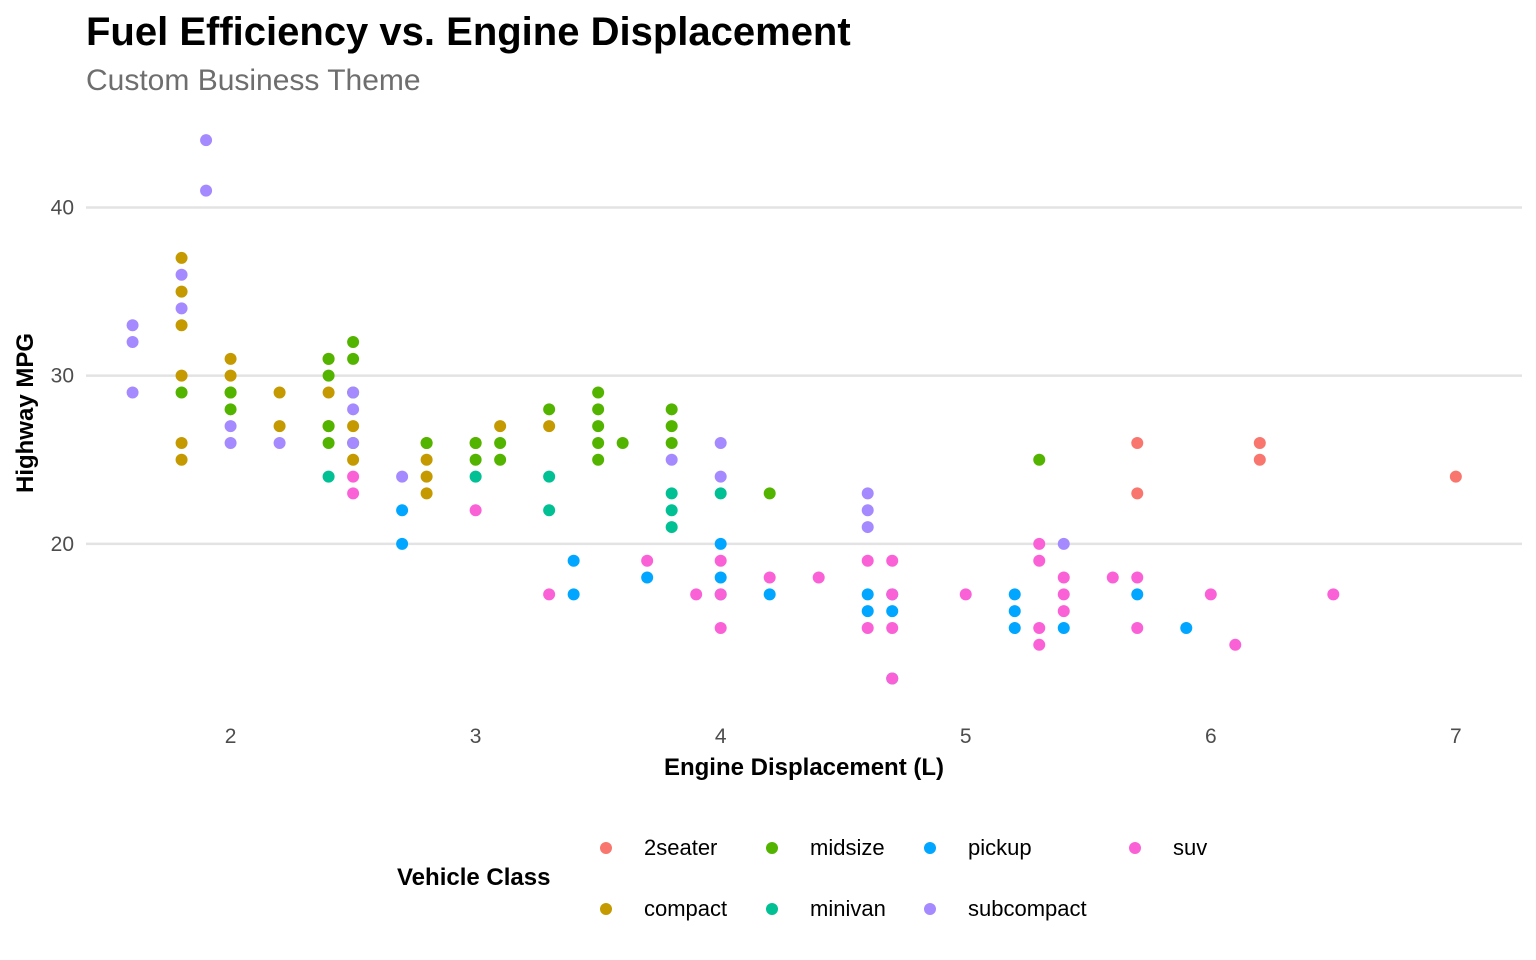  Describe the element at coordinates (848, 908) in the screenshot. I see `legend-label-minivan: minivan` at that location.